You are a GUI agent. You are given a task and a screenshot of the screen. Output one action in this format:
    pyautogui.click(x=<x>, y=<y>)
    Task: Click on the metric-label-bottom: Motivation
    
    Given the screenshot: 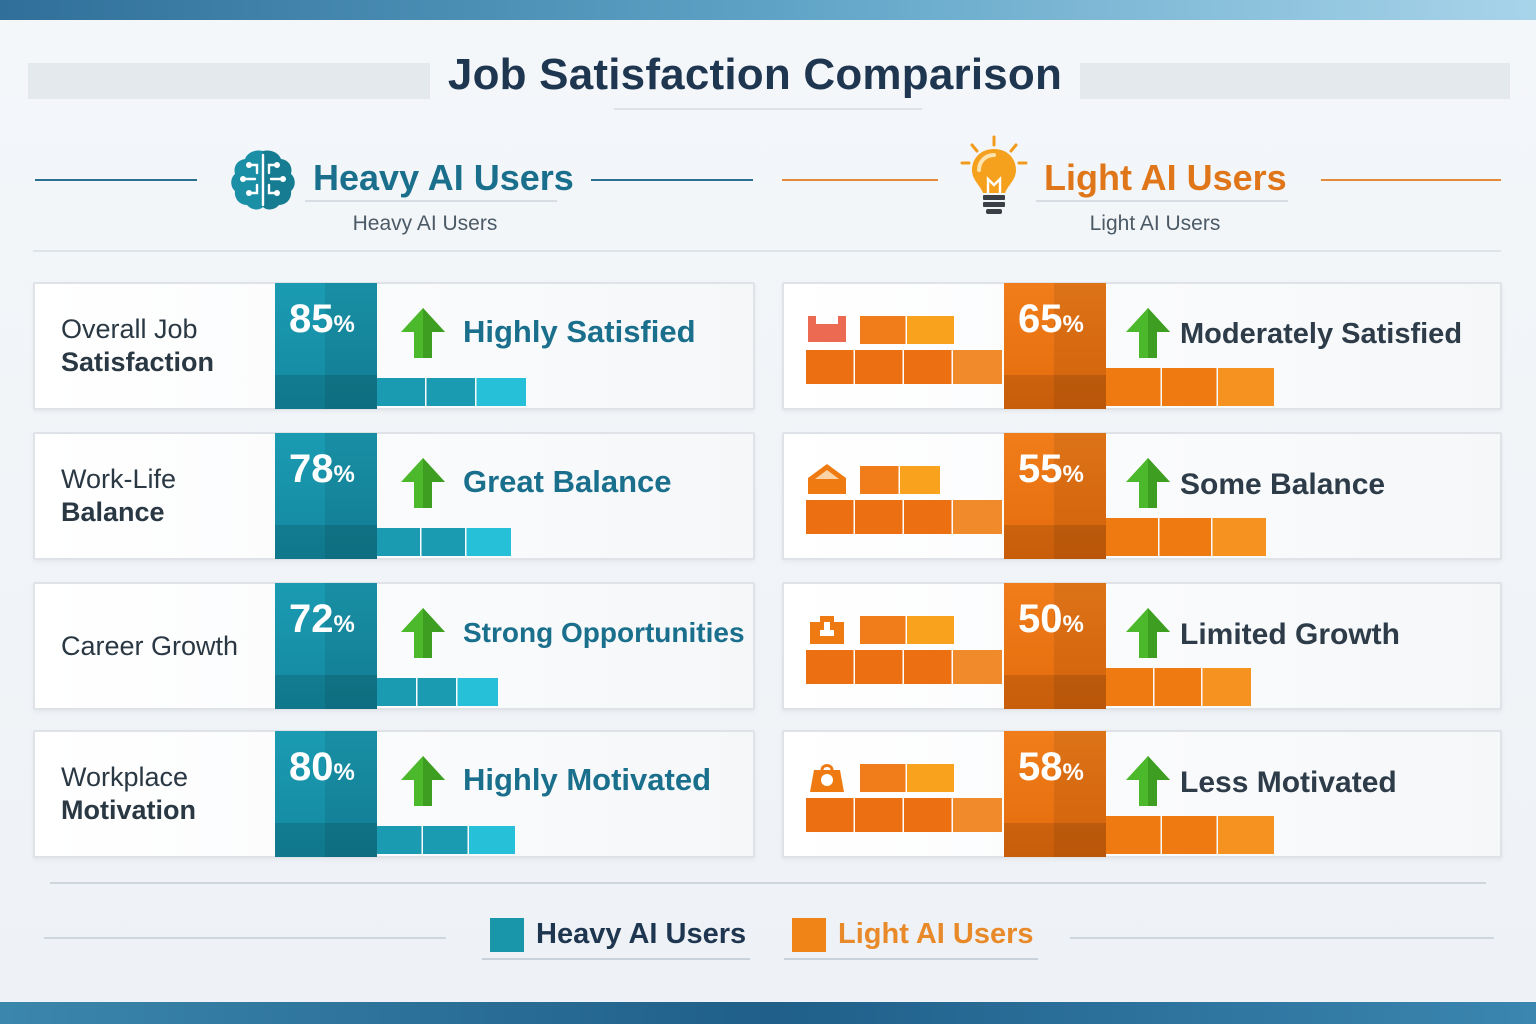 What is the action you would take?
    pyautogui.click(x=128, y=810)
    